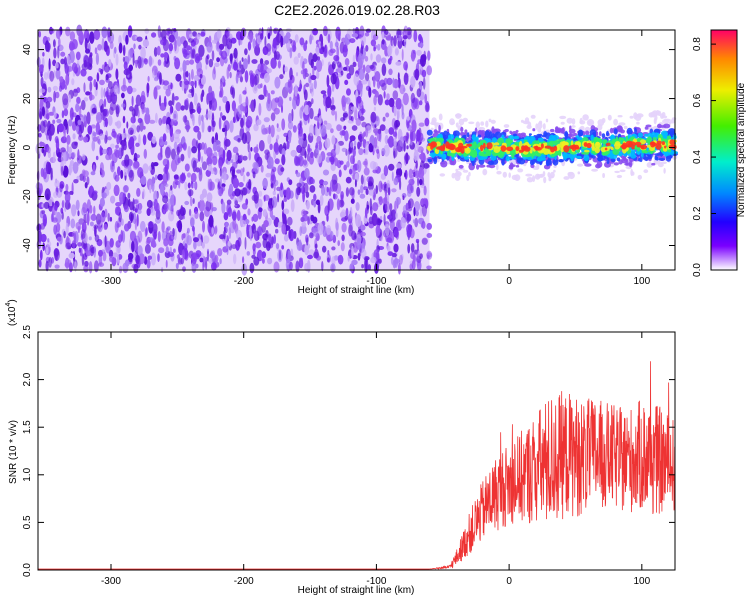  What do you see at coordinates (12, 300) in the screenshot?
I see `snr-scale-close: )` at bounding box center [12, 300].